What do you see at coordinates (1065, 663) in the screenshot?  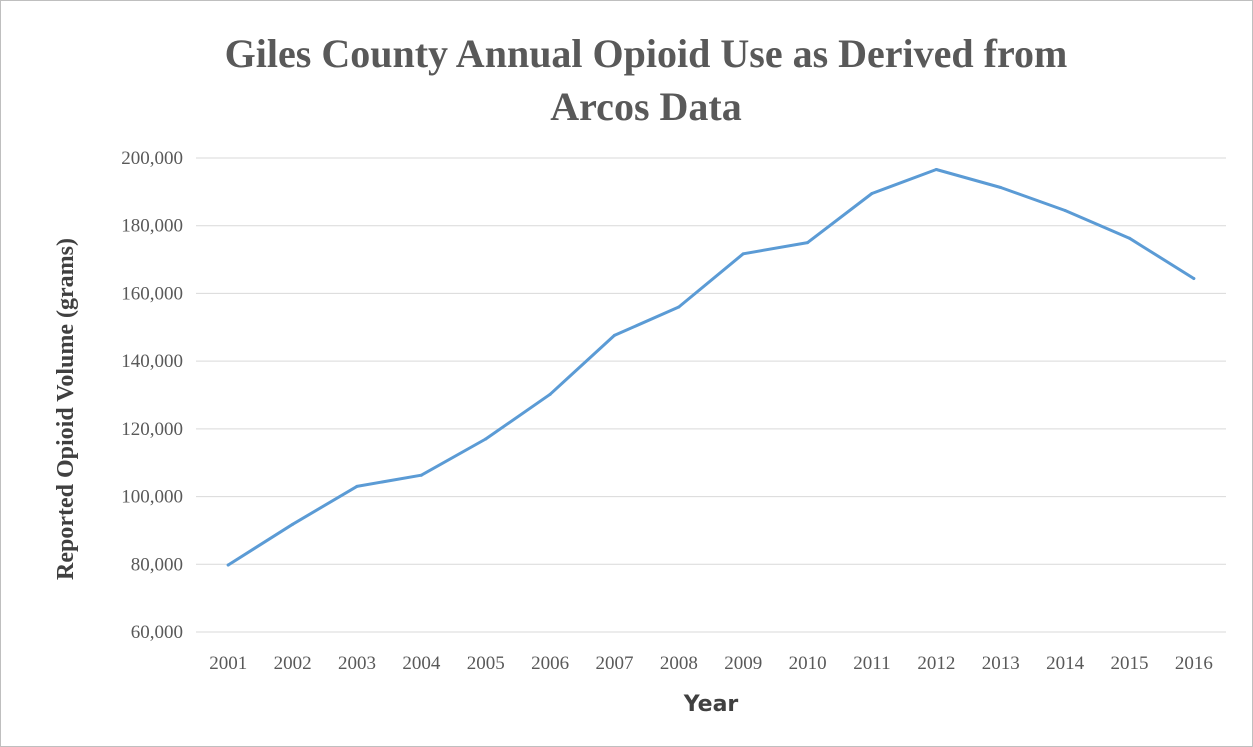 I see `x-tick-label: 2014` at bounding box center [1065, 663].